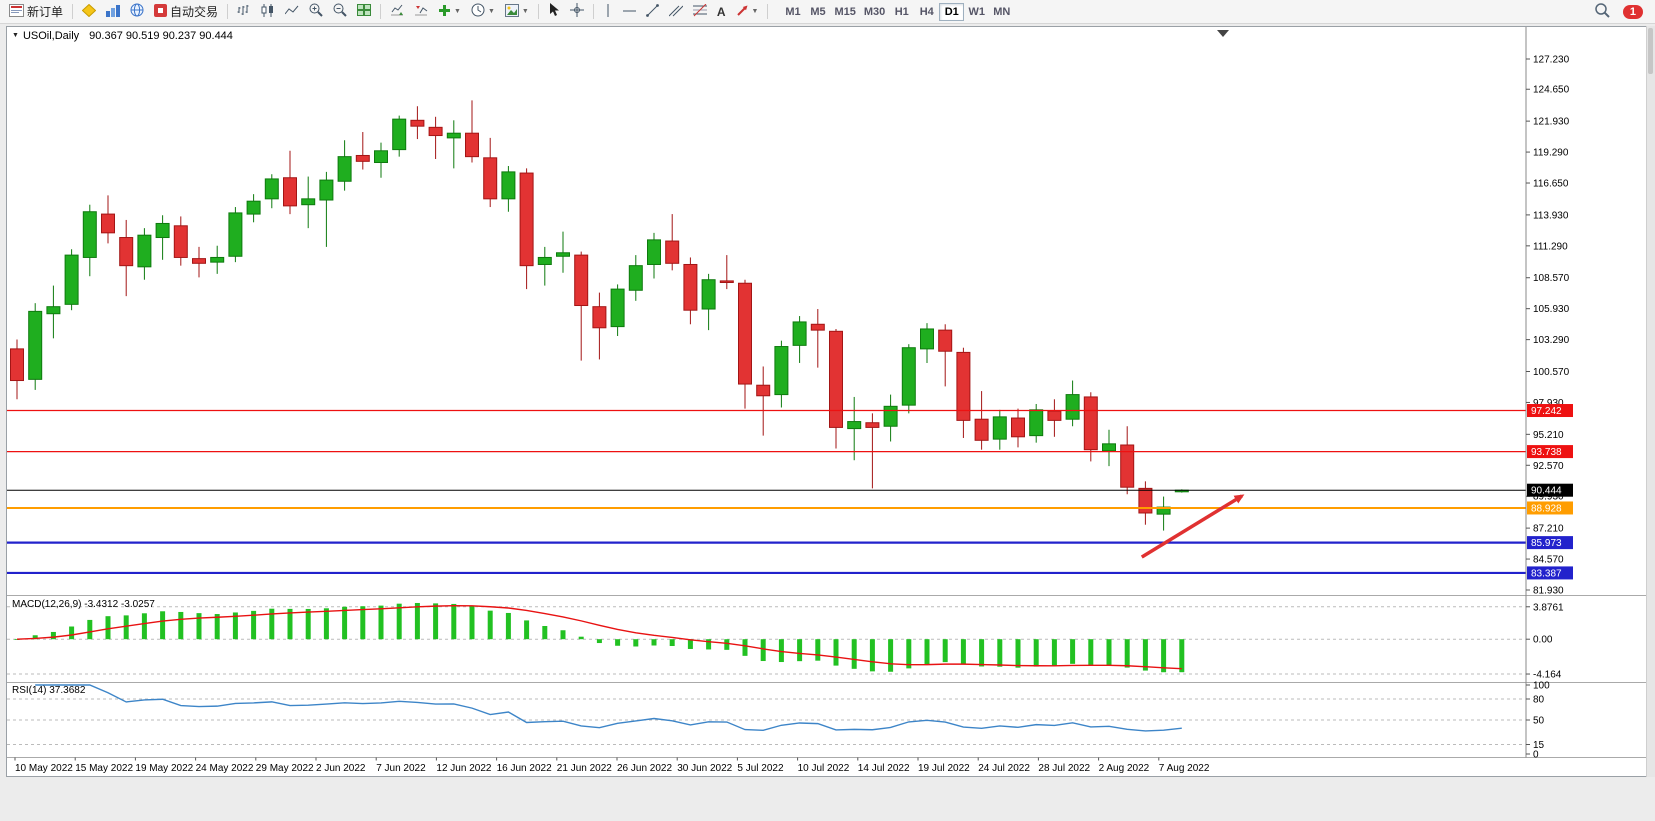 The width and height of the screenshot is (1655, 821). I want to click on horizontal-line-icon, so click(629, 12).